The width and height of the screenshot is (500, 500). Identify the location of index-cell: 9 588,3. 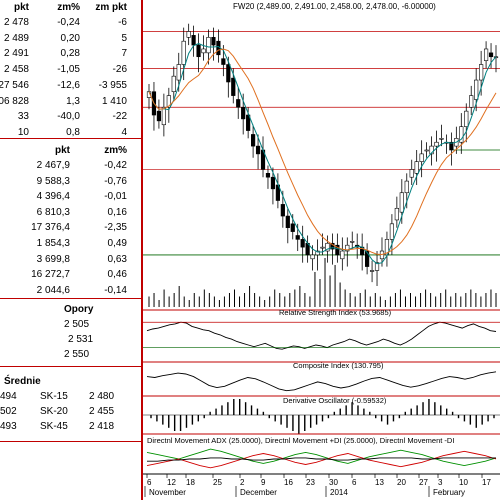
(53, 181).